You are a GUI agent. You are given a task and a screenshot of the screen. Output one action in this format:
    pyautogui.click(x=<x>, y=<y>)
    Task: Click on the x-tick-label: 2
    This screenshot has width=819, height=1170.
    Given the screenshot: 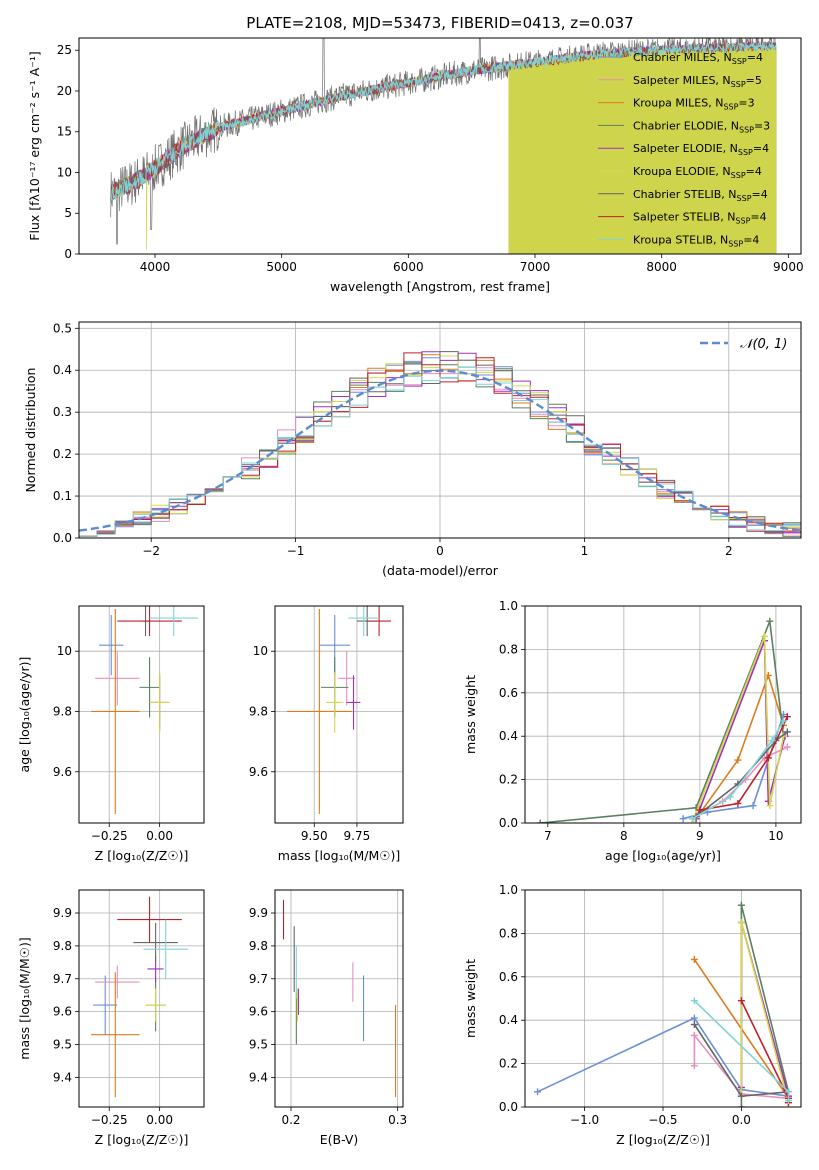 What is the action you would take?
    pyautogui.click(x=729, y=551)
    